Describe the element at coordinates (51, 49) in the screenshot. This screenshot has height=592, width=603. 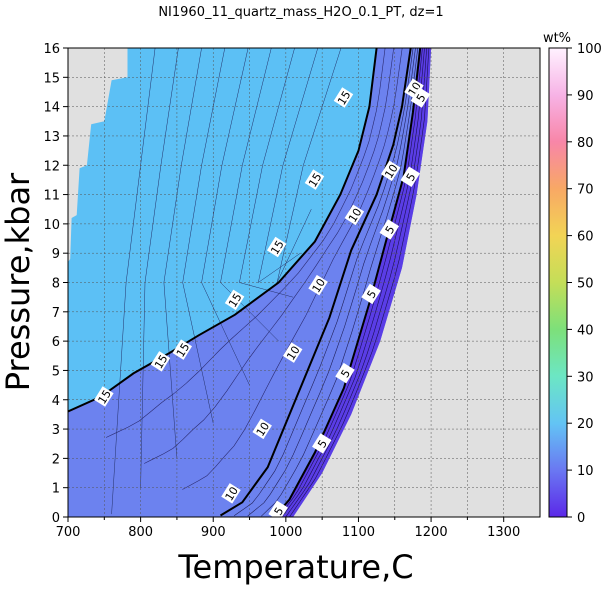
I see `y-tick-label: 16` at that location.